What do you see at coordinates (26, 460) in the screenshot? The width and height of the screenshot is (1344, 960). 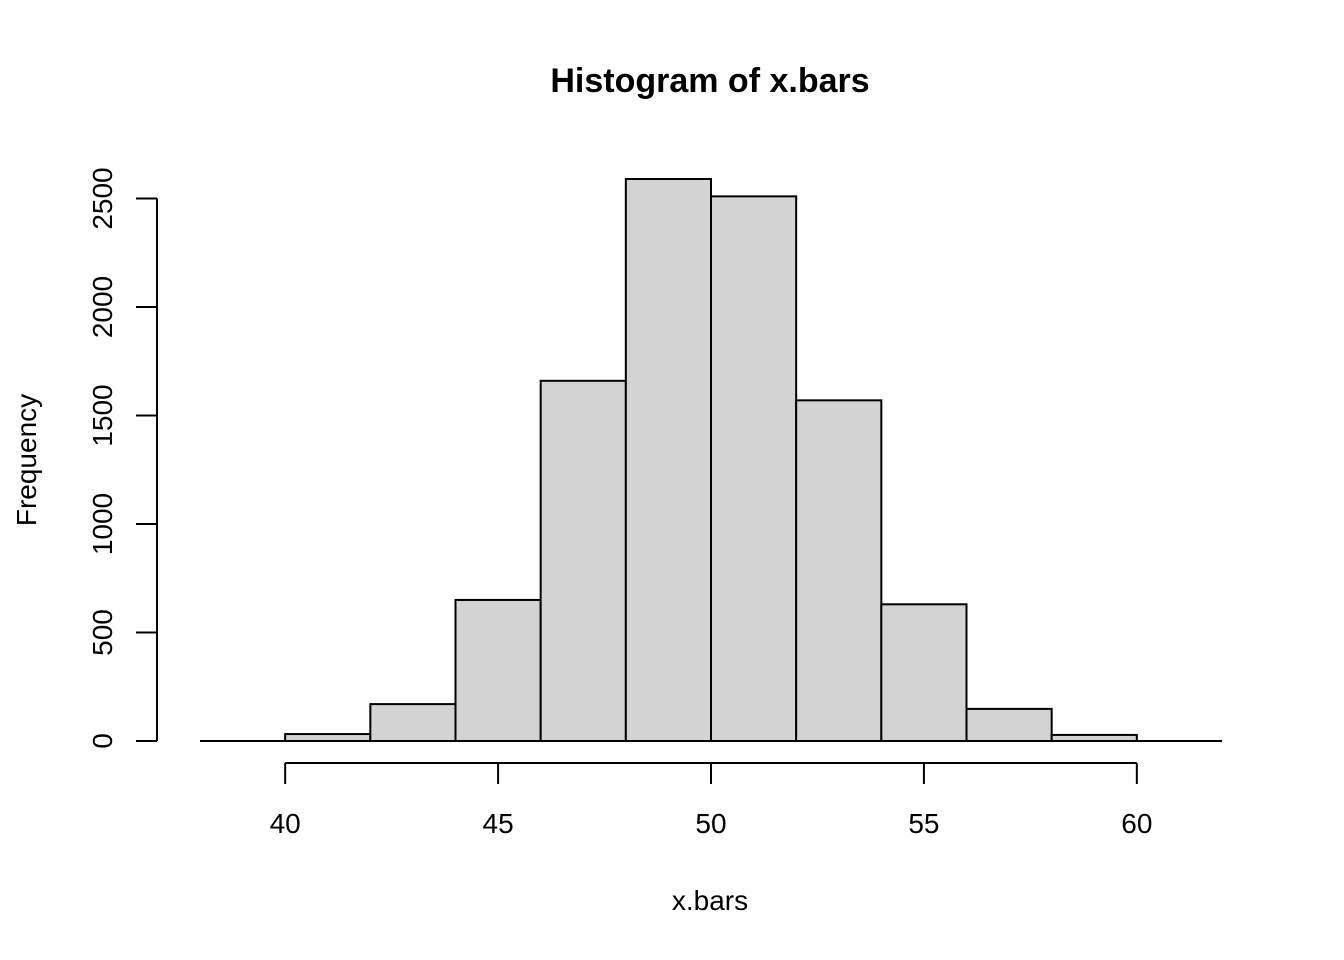 I see `y-axis-label: Frequency` at bounding box center [26, 460].